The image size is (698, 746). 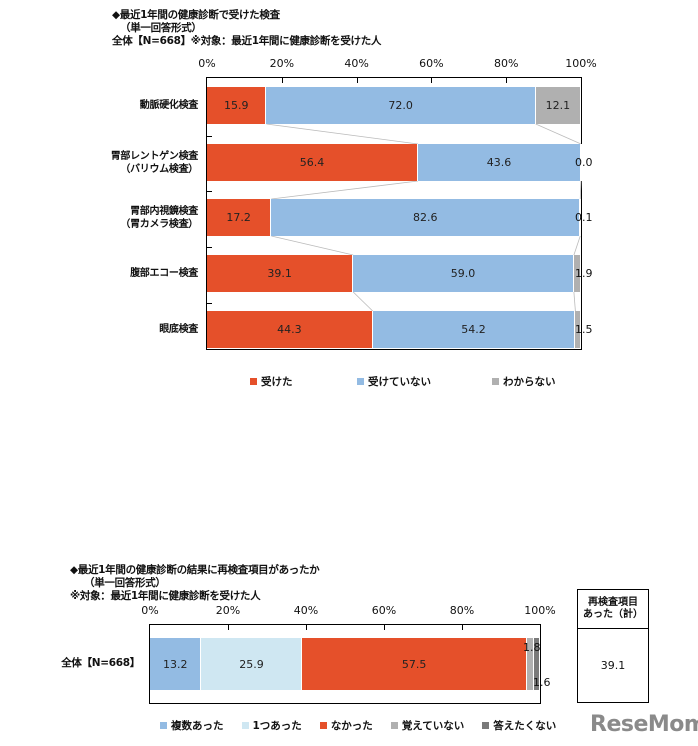 What do you see at coordinates (239, 217) in the screenshot?
I see `bar-segment: 17.2` at bounding box center [239, 217].